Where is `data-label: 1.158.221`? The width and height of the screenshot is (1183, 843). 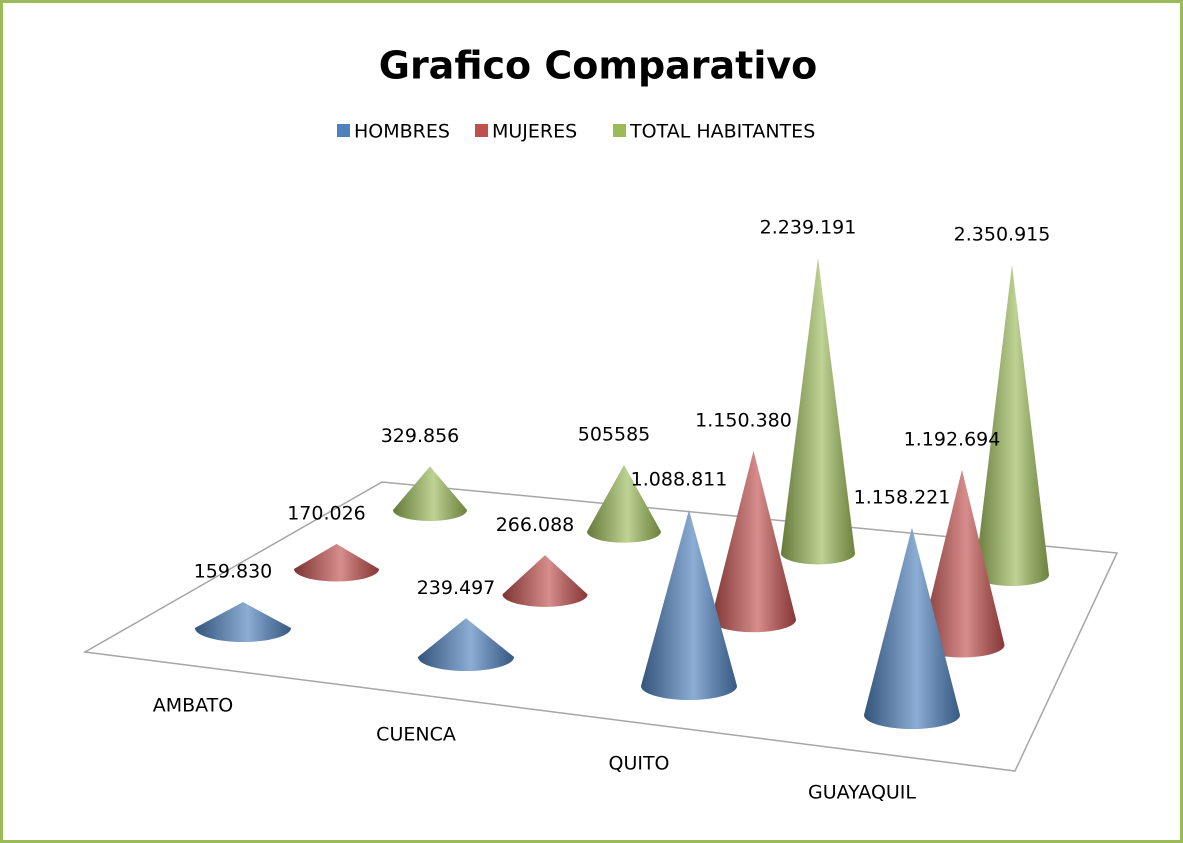
data-label: 1.158.221 is located at coordinates (902, 497).